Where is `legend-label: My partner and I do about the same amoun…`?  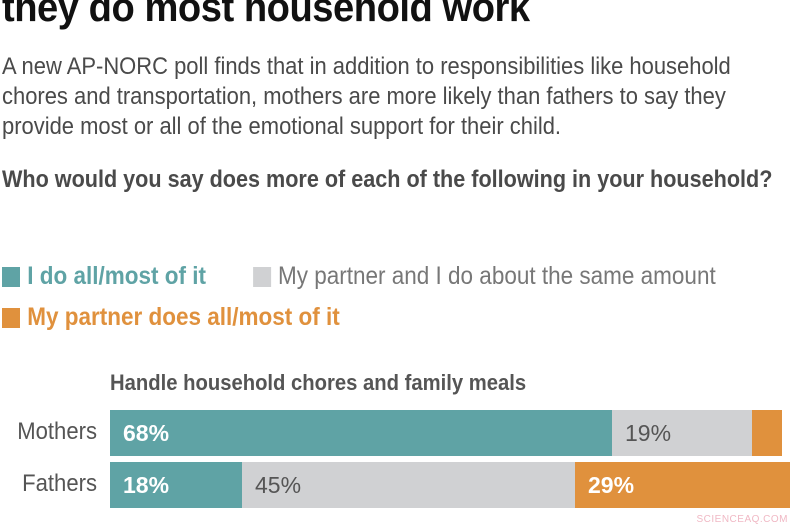
legend-label: My partner and I do about the same amoun… is located at coordinates (496, 276).